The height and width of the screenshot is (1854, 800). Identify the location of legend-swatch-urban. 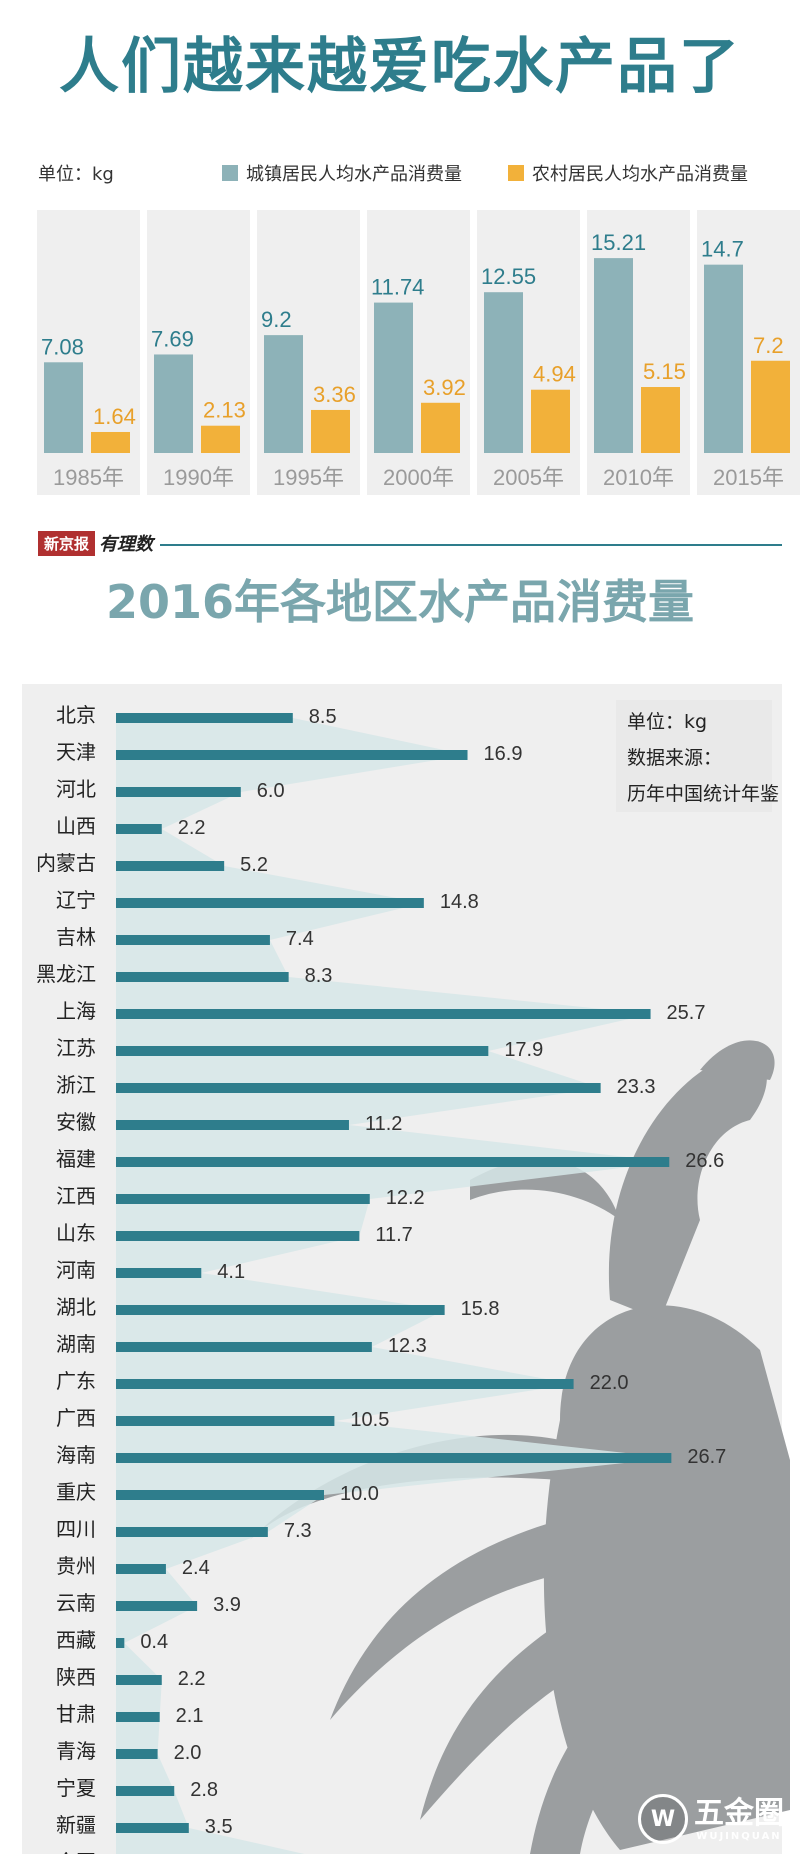
(230, 173).